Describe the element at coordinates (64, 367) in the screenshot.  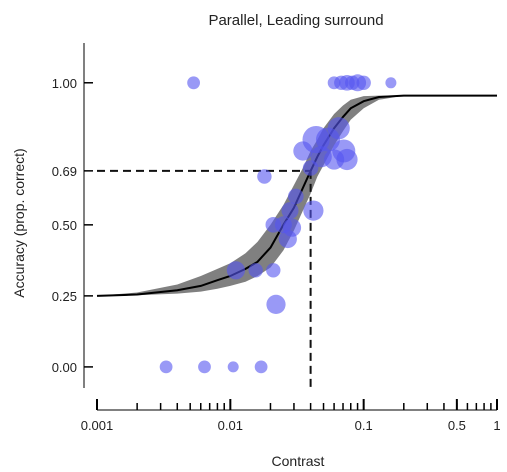
I see `y-tick-label-0.00: 0.00` at that location.